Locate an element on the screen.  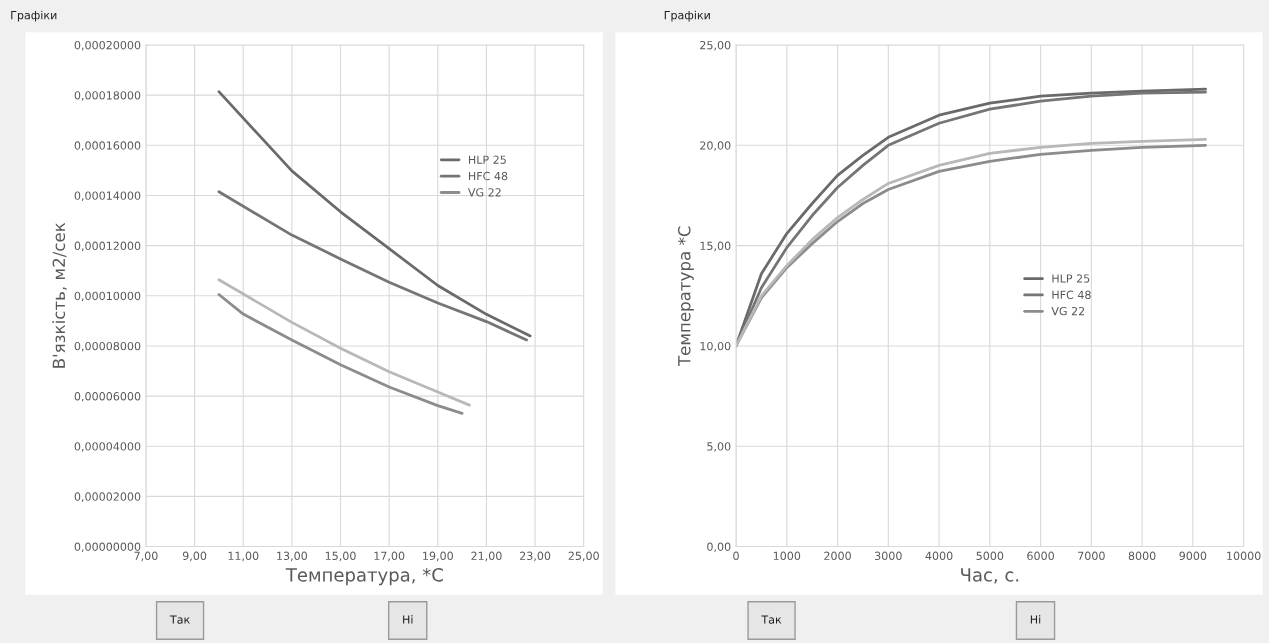
x-tick-label: 17,00 is located at coordinates (389, 556).